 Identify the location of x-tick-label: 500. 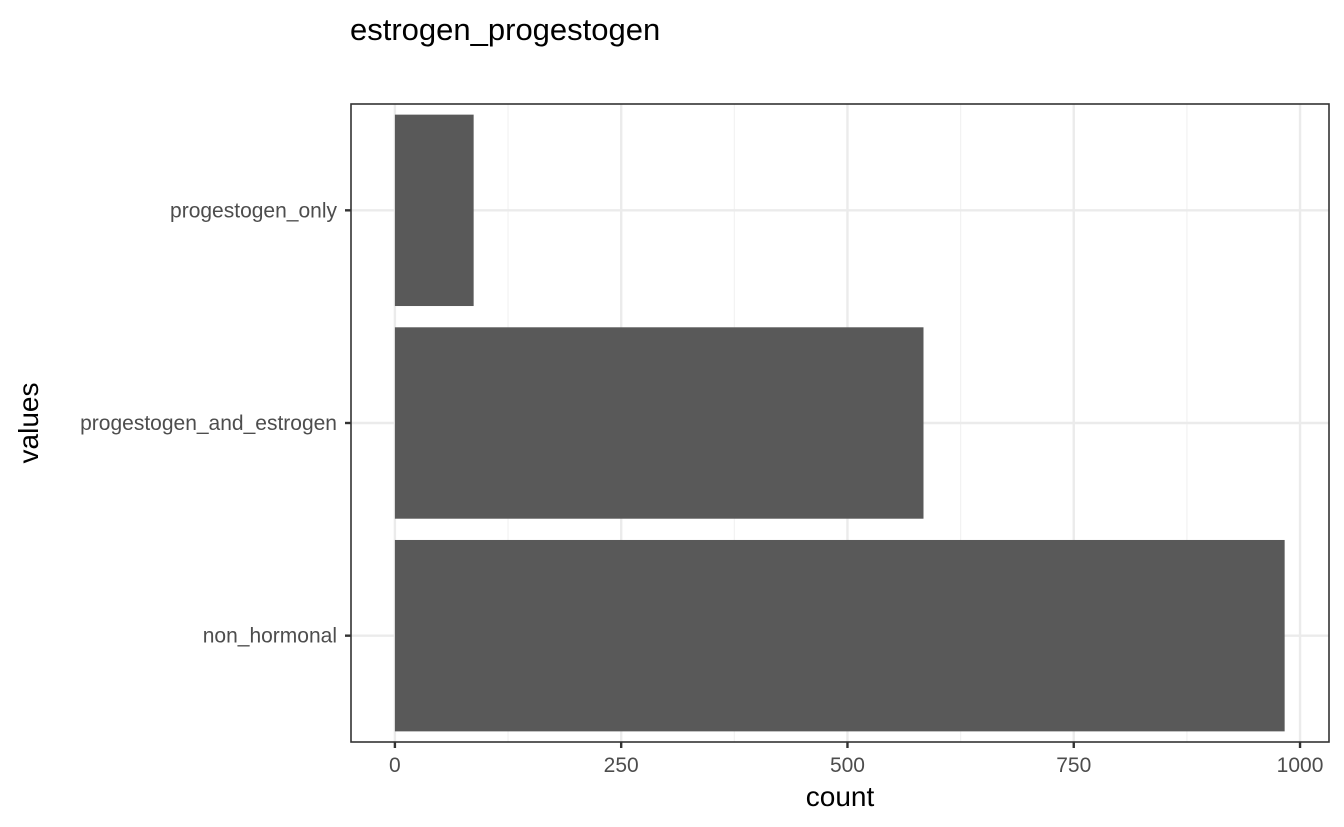
(847, 765).